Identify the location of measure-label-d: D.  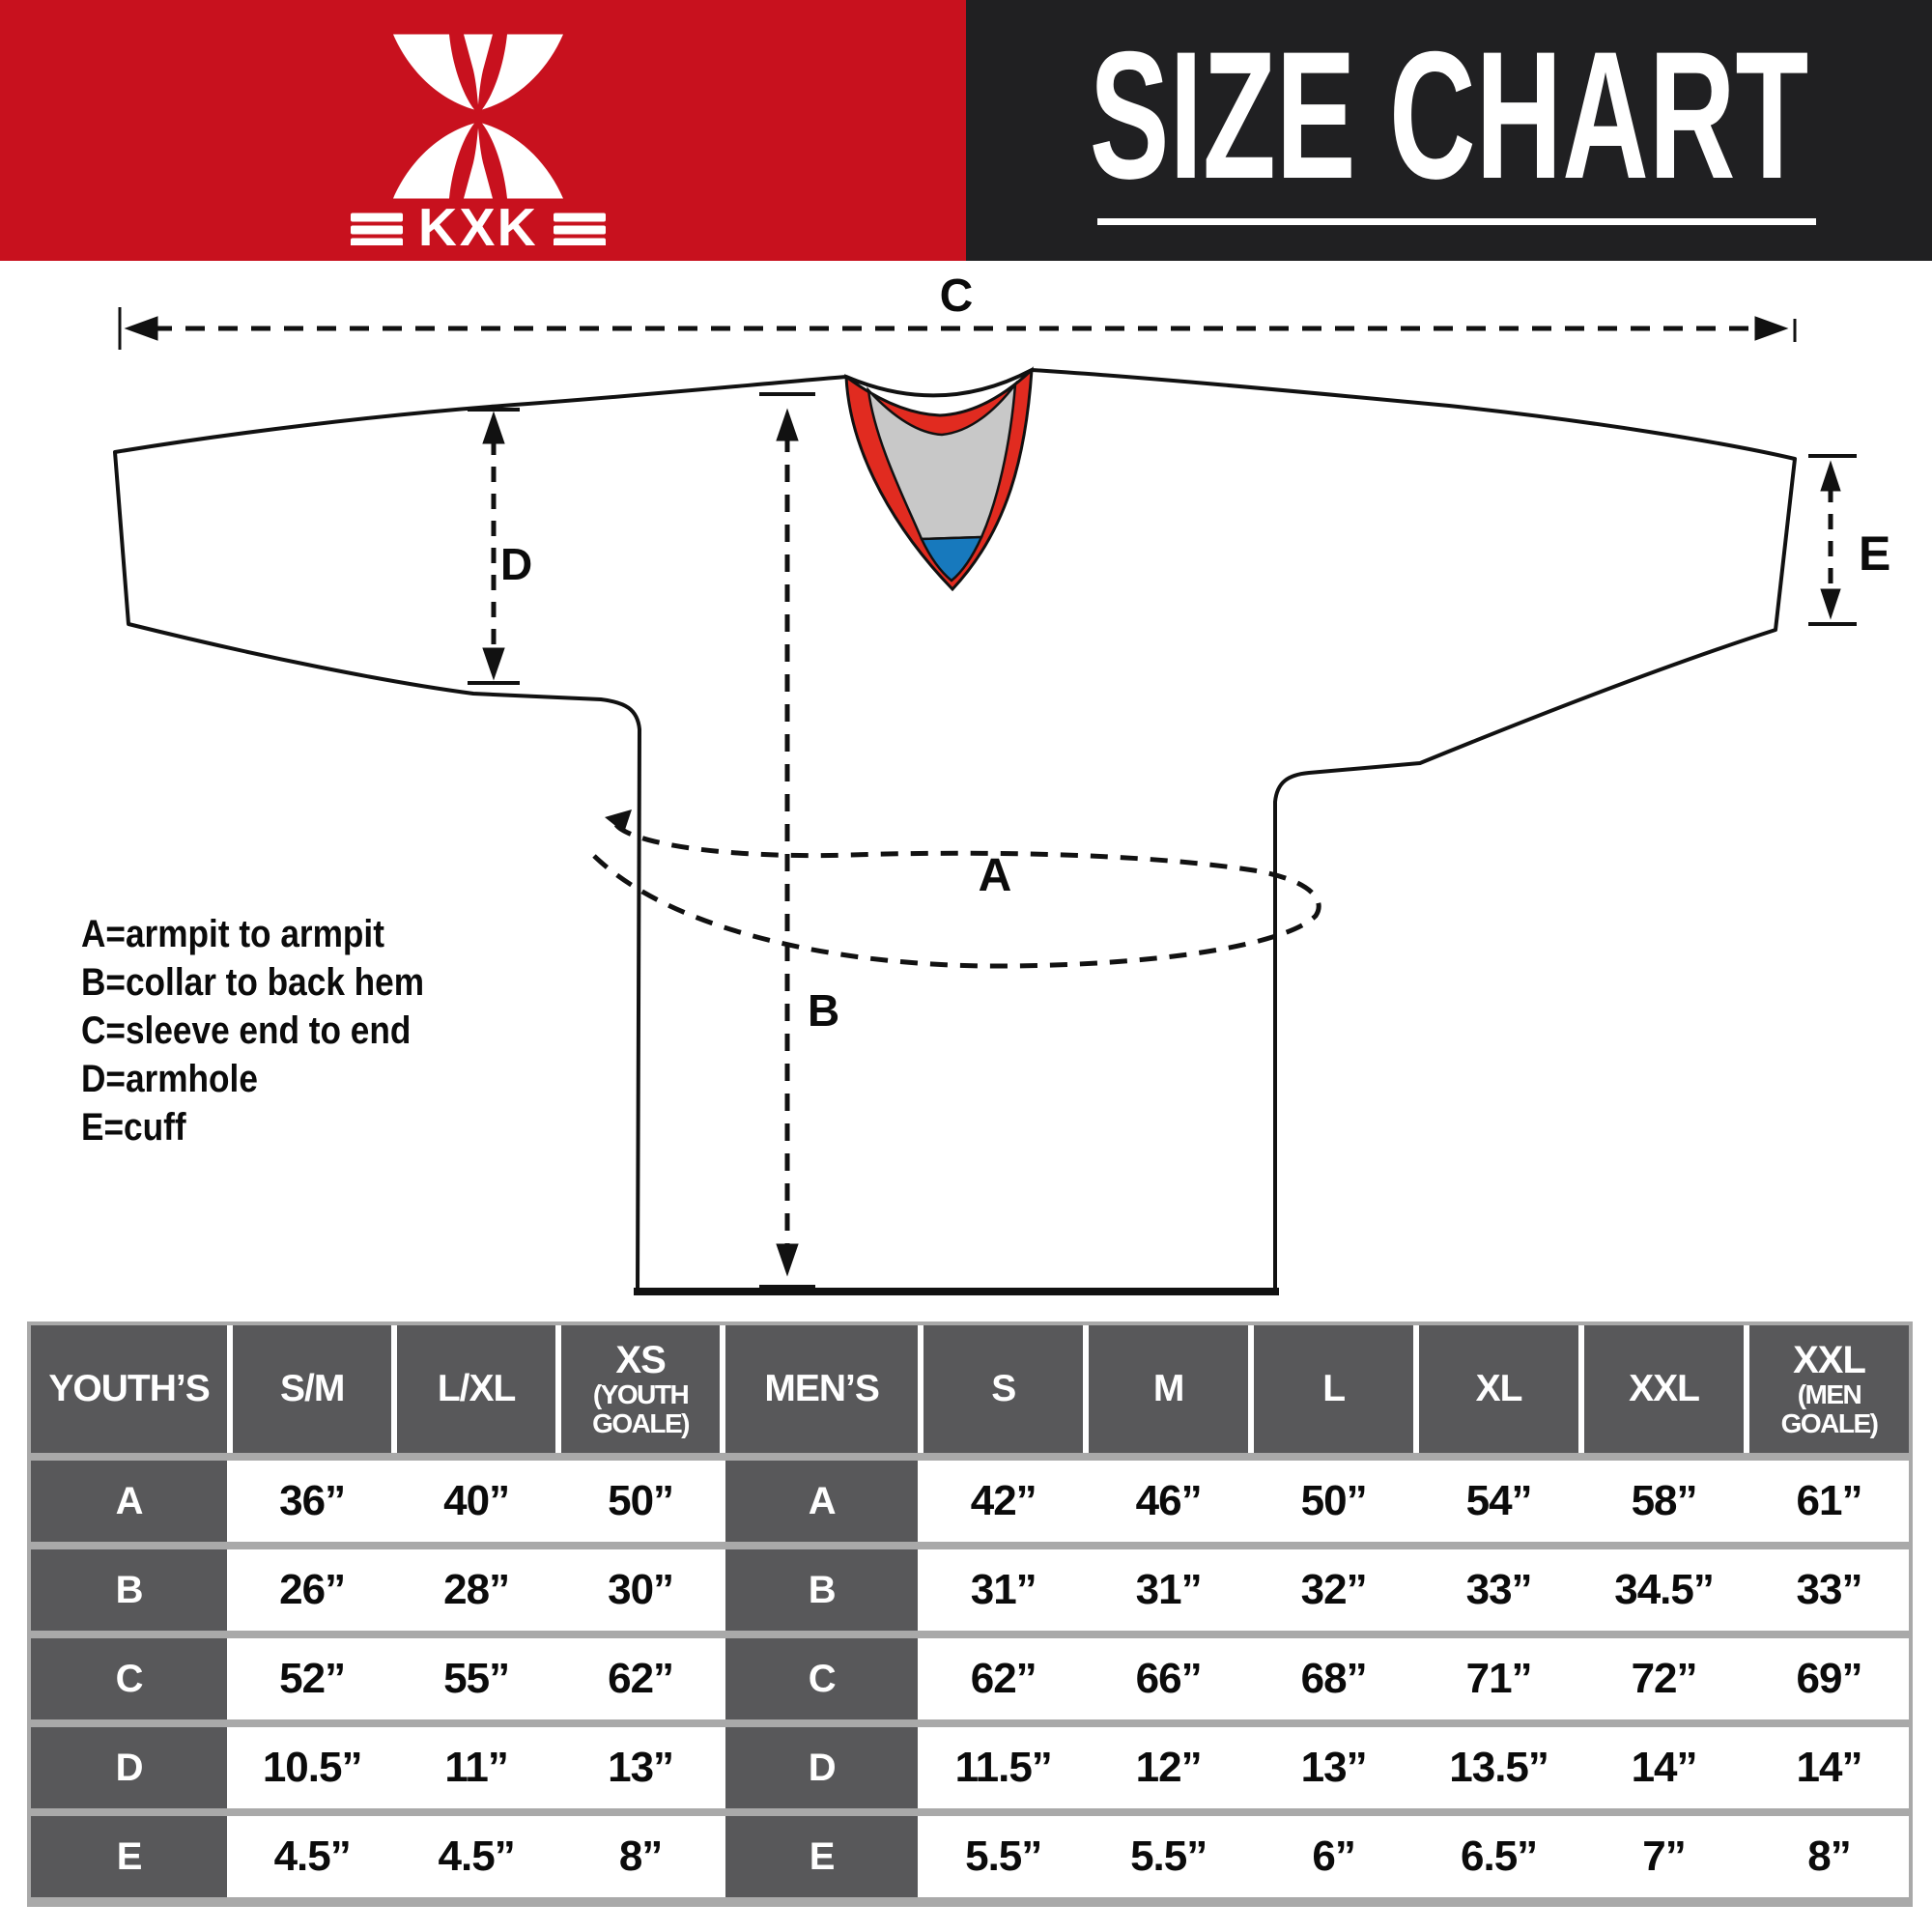
(516, 564).